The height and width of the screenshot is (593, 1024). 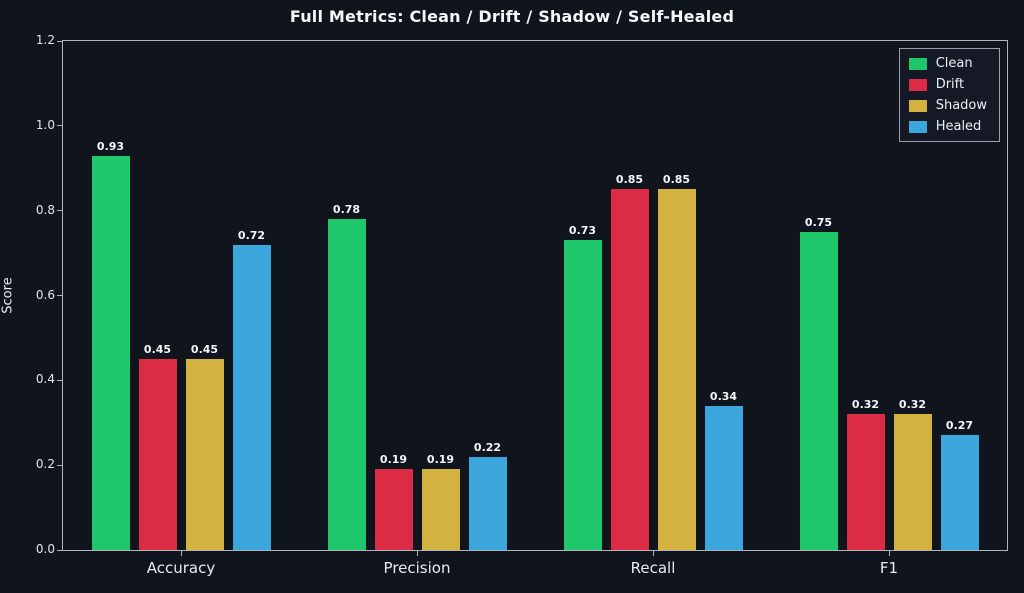 What do you see at coordinates (45, 40) in the screenshot?
I see `y-tick-label: 1.2` at bounding box center [45, 40].